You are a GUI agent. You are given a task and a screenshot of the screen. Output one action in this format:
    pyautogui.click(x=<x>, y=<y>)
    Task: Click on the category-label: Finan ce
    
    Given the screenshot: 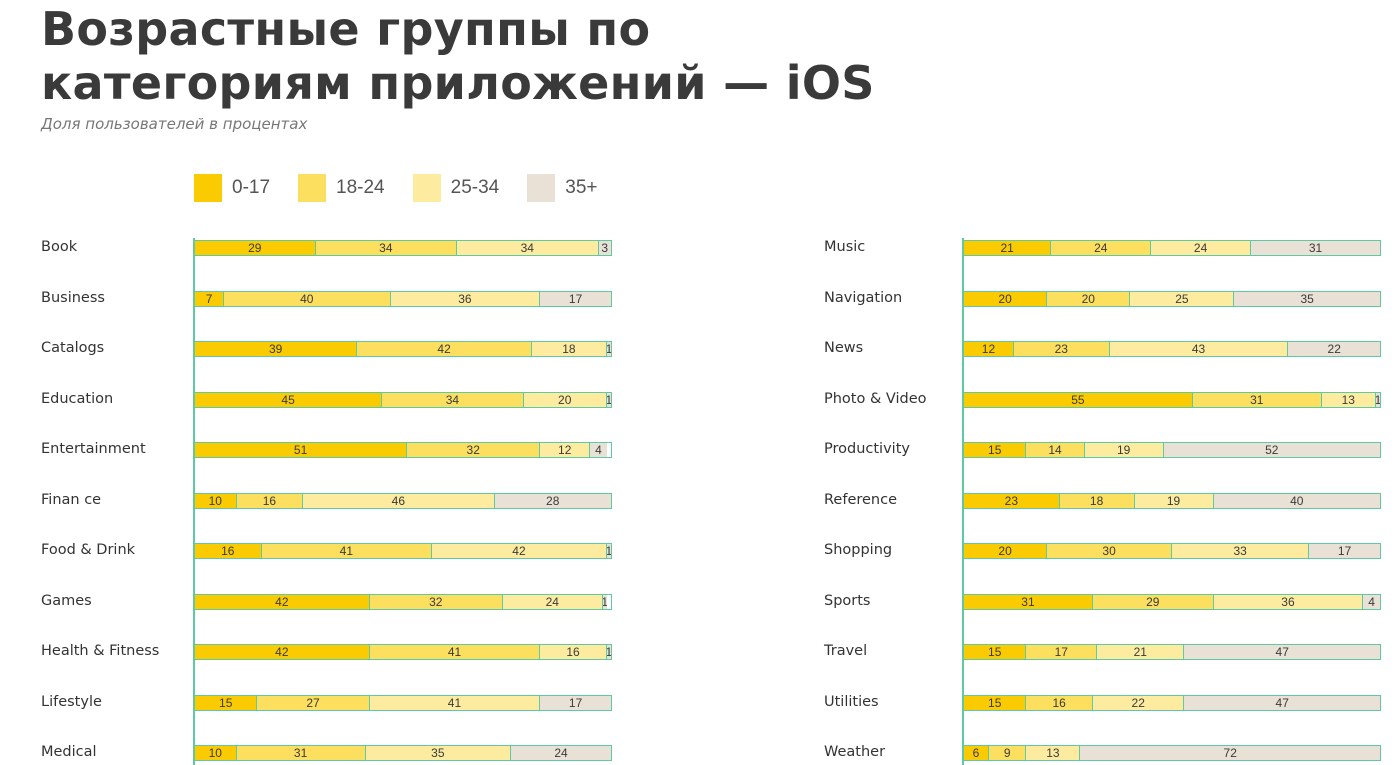 What is the action you would take?
    pyautogui.click(x=71, y=499)
    